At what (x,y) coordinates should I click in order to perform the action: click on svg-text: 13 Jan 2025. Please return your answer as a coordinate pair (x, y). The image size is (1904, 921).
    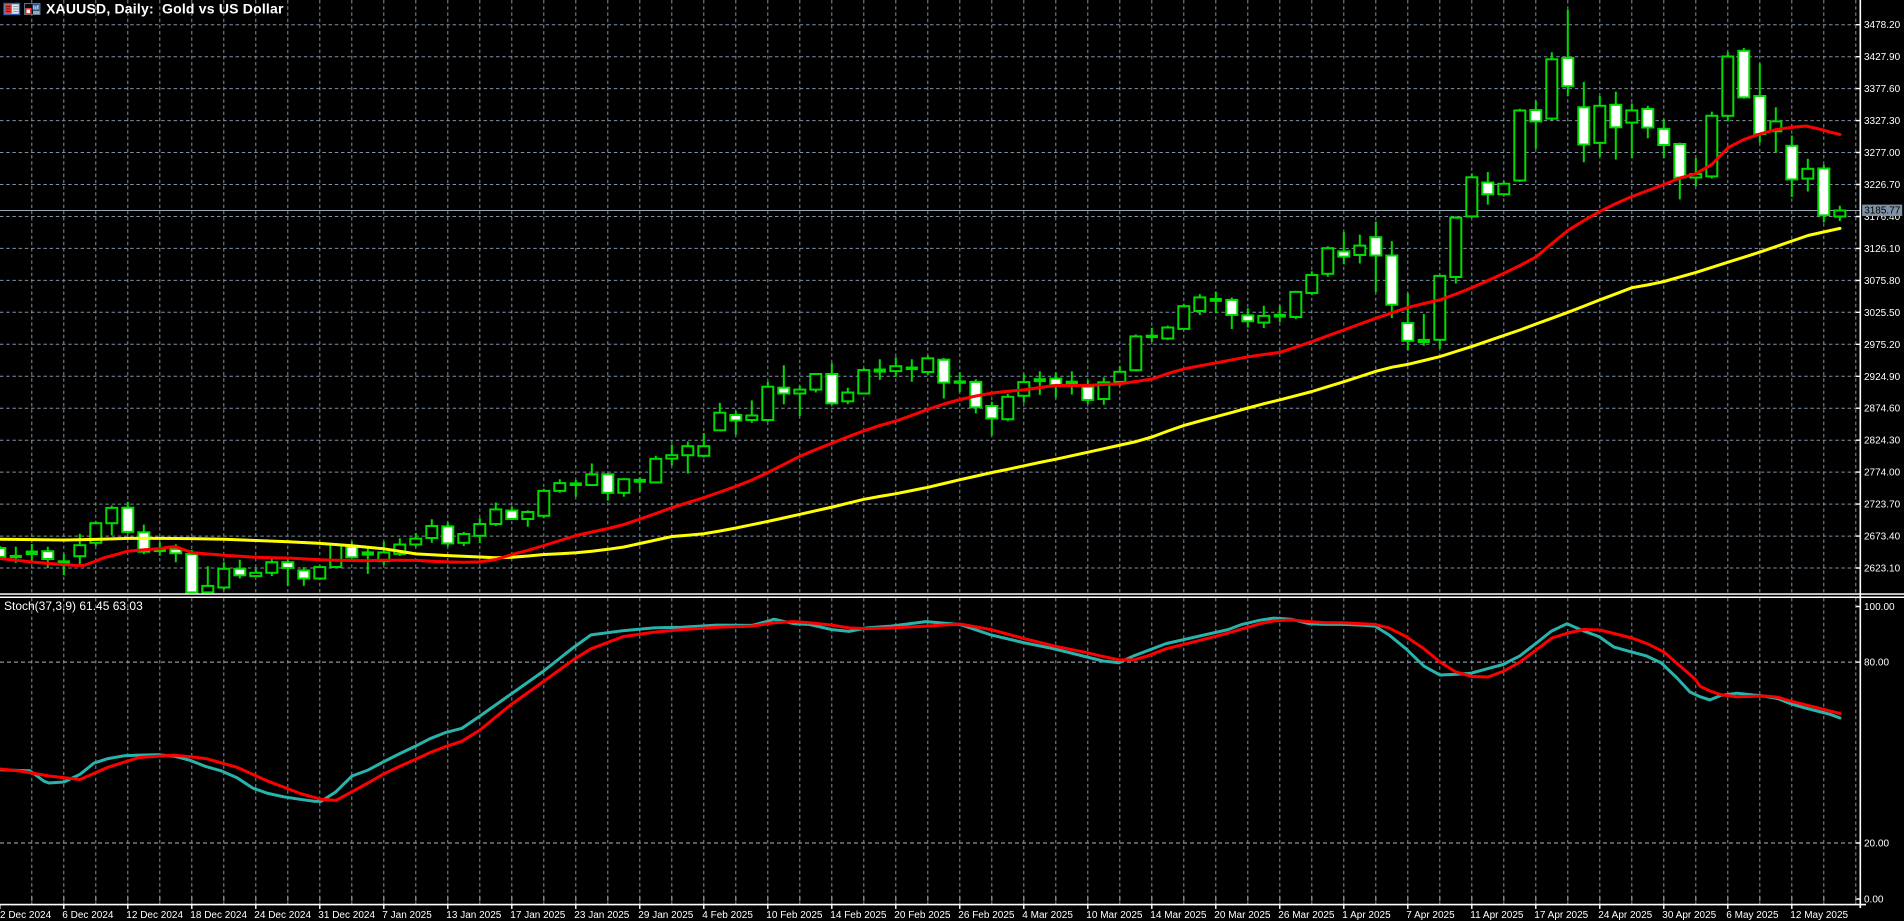
    Looking at the image, I should click on (473, 915).